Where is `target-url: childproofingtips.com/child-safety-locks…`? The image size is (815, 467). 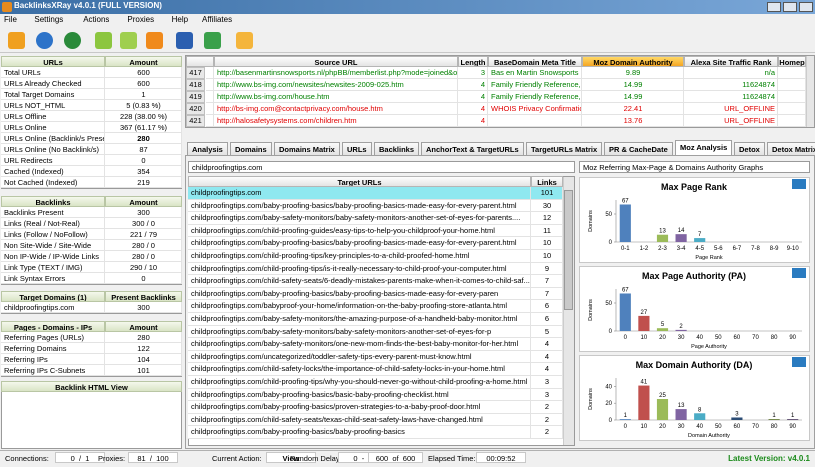
target-url: childproofingtips.com/child-safety-locks… is located at coordinates (359, 369).